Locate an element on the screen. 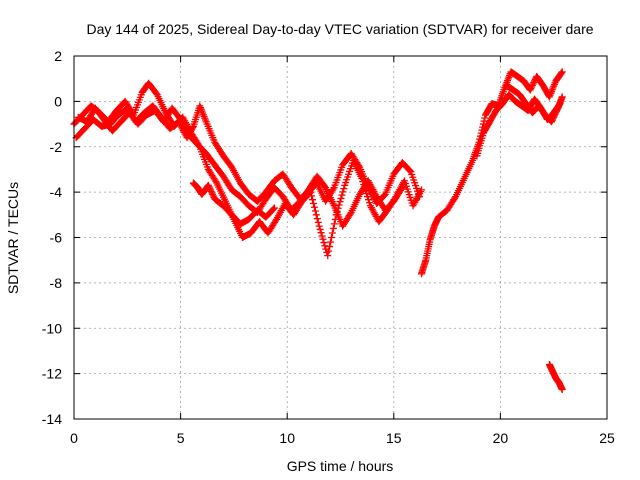  y-tick-label: -12 is located at coordinates (52, 374).